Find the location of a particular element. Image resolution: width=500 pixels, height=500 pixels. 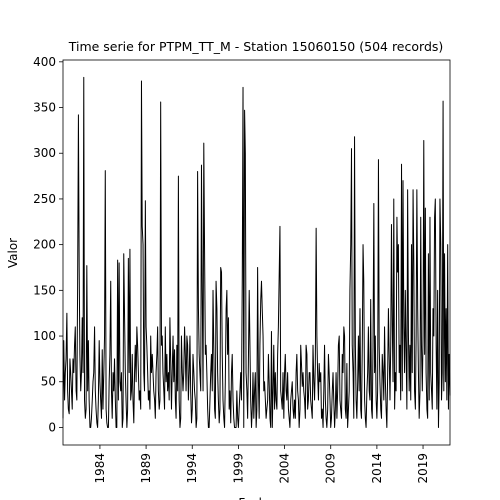

x-tick-label: 1984 is located at coordinates (100, 468).